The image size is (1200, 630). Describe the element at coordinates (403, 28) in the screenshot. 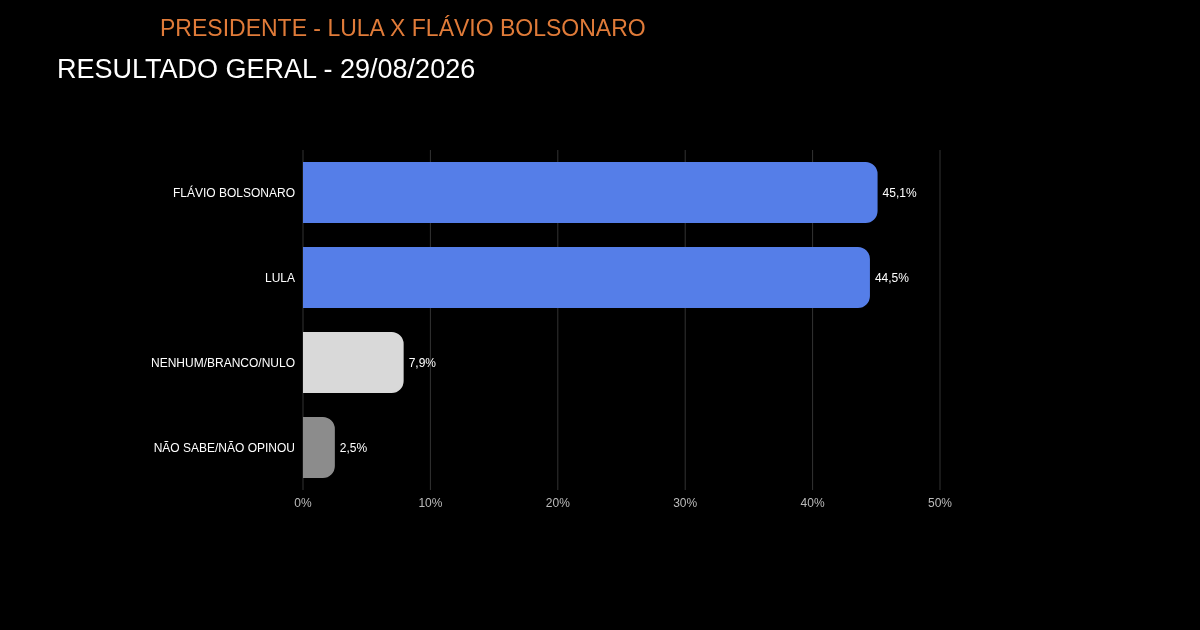

I see `chart-title: PRESIDENTE - LULA X FLÁVIO BOLSONARO` at that location.